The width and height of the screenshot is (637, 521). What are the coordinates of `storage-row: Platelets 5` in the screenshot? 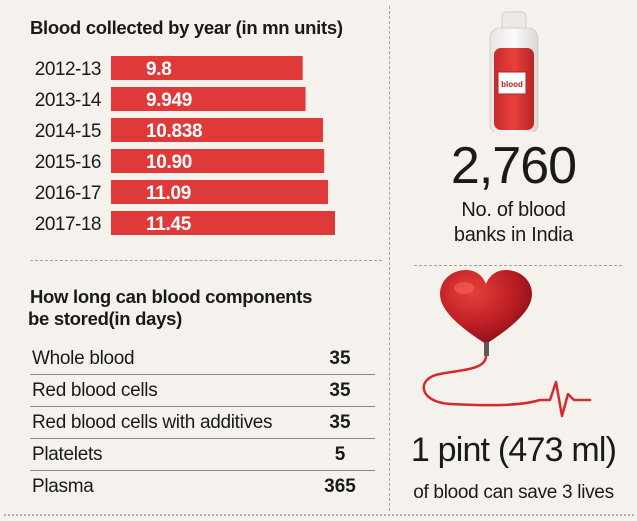 It's located at (202, 454).